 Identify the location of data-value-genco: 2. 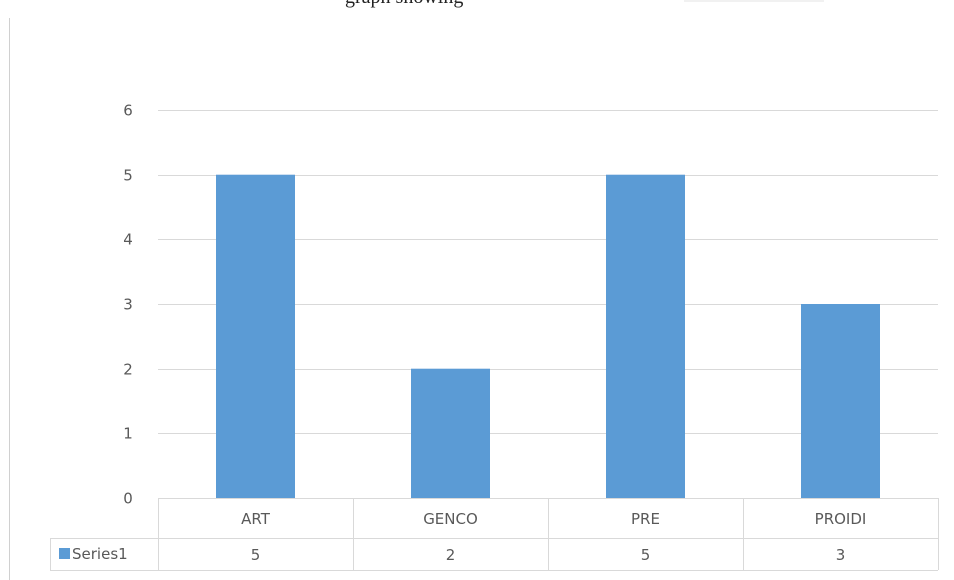
(451, 555).